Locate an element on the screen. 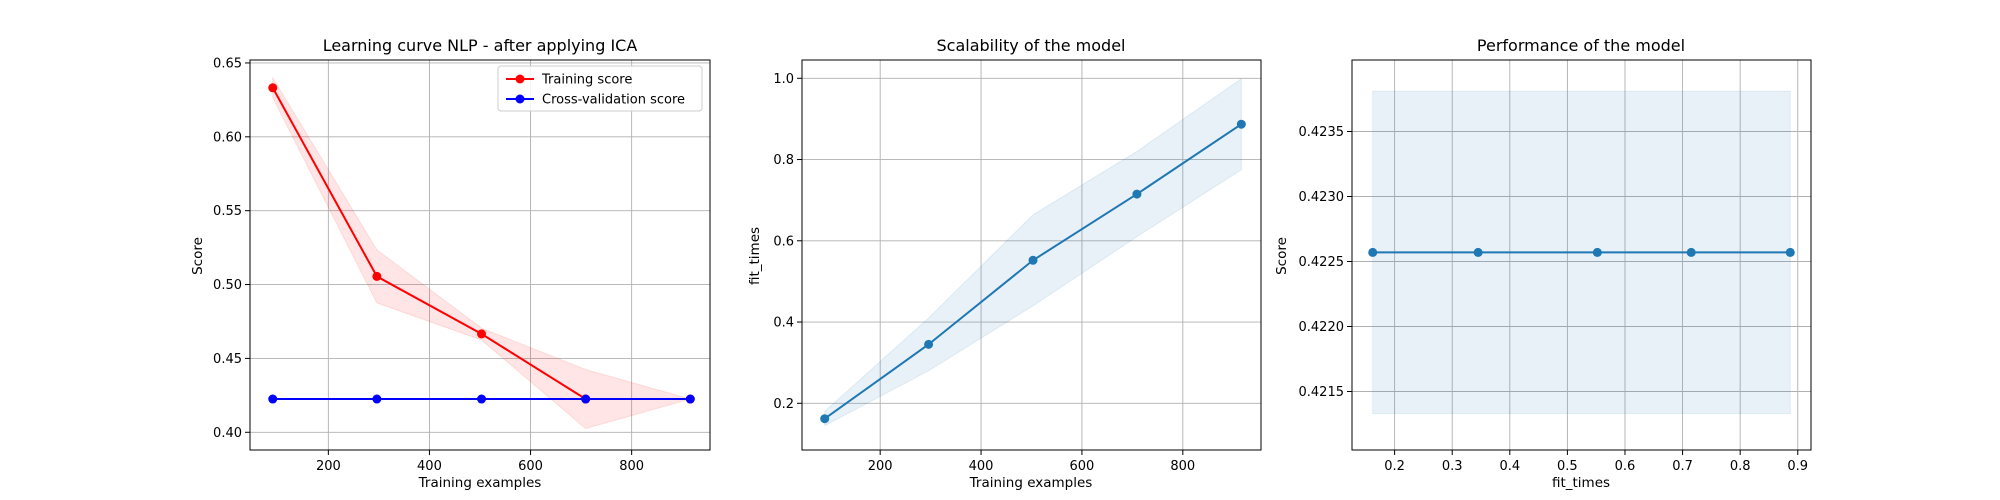 This screenshot has width=2000, height=500. y-tick-label: 0.2 is located at coordinates (783, 404).